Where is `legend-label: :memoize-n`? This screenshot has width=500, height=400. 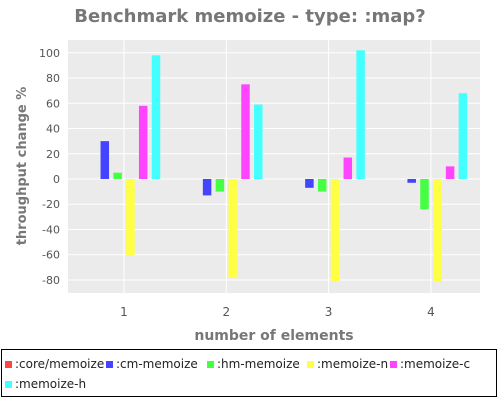 legend-label: :memoize-n is located at coordinates (352, 364).